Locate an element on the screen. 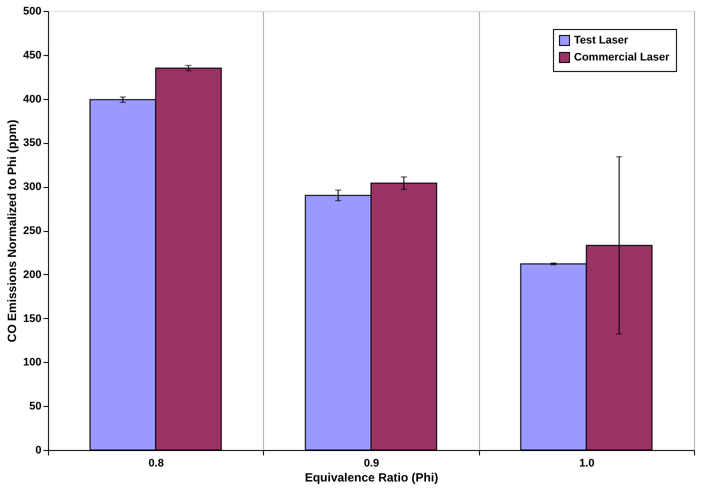  y-tick-label: 200 is located at coordinates (32, 274).